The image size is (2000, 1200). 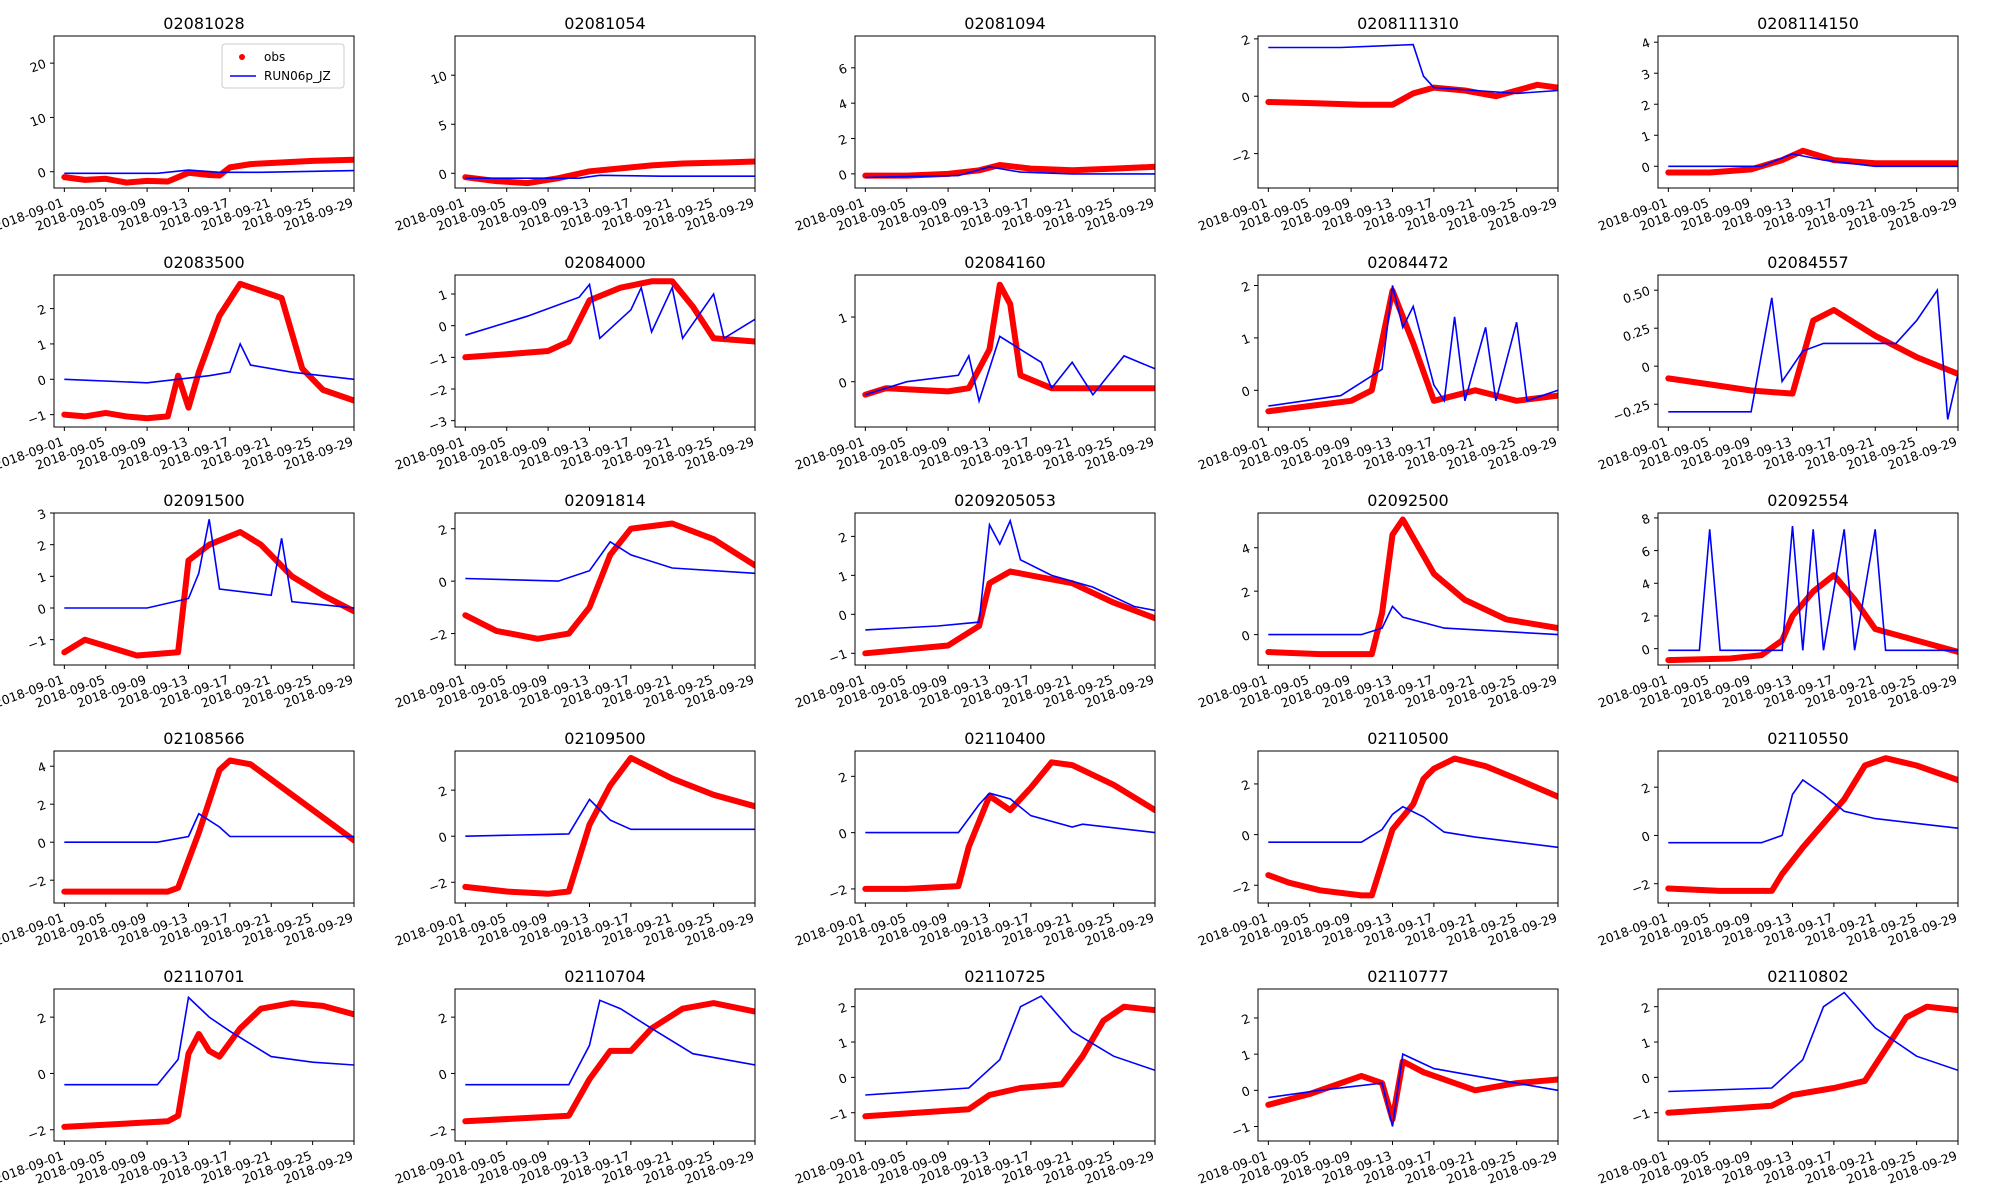 I want to click on subplot-title: 02084160, so click(x=1004, y=262).